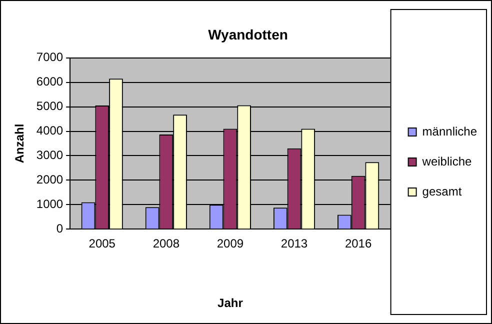 The image size is (492, 324). What do you see at coordinates (50, 131) in the screenshot?
I see `y-tick-label: 4000` at bounding box center [50, 131].